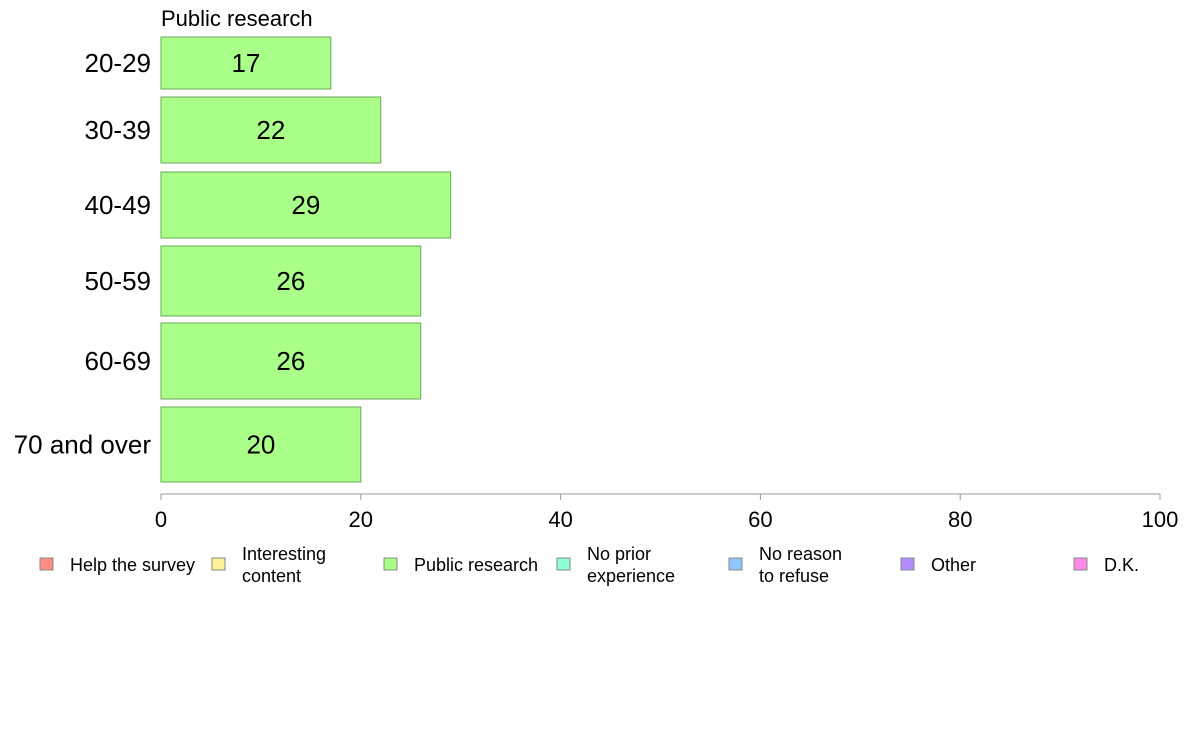 The height and width of the screenshot is (736, 1188). What do you see at coordinates (118, 63) in the screenshot?
I see `category-label: 20-29` at bounding box center [118, 63].